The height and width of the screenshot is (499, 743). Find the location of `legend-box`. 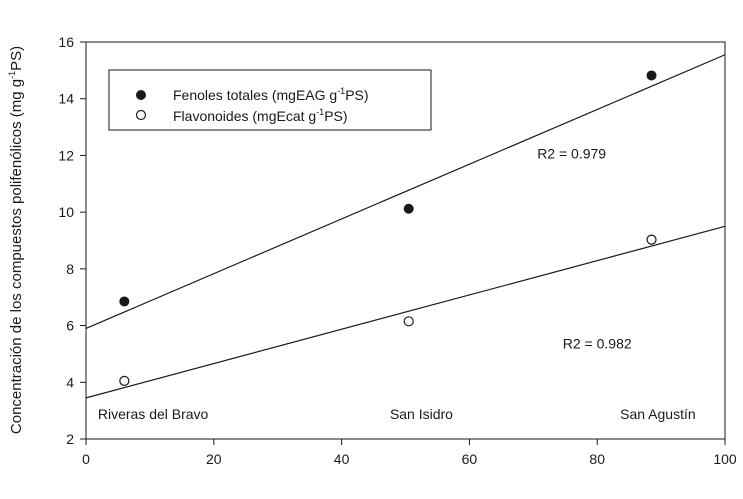

legend-box is located at coordinates (270, 100).